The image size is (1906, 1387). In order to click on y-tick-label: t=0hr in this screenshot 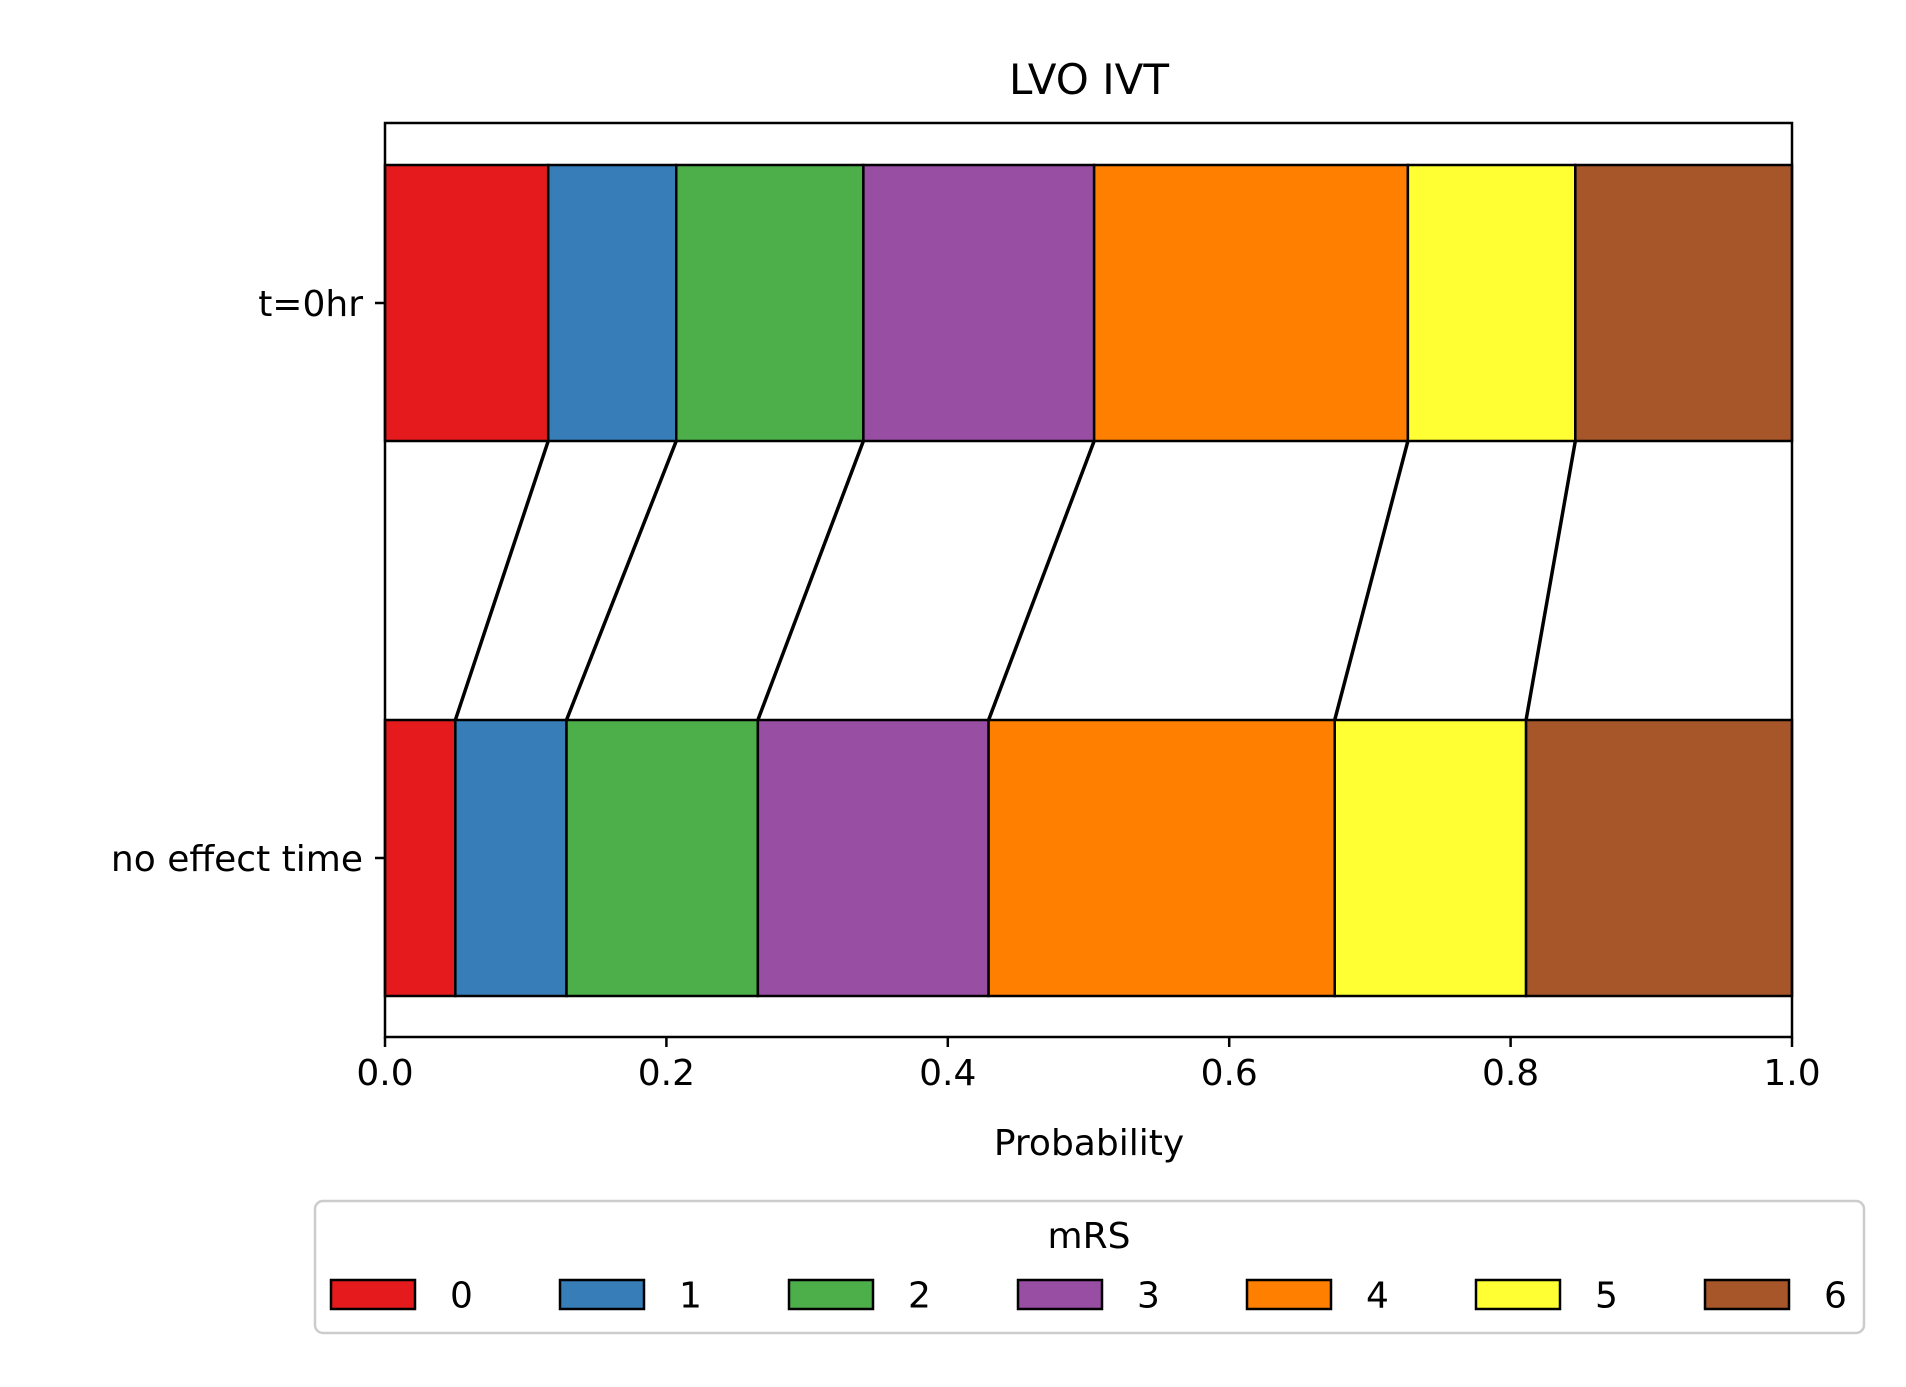, I will do `click(310, 304)`.